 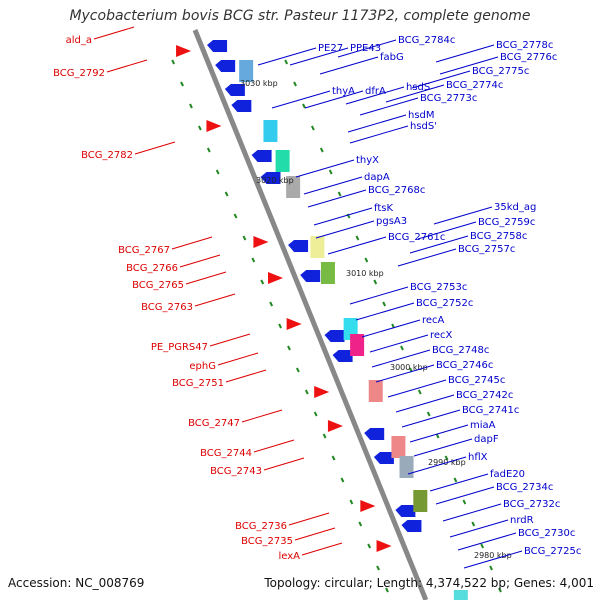 What do you see at coordinates (392, 57) in the screenshot?
I see `reverse-gene-label: fabG` at bounding box center [392, 57].